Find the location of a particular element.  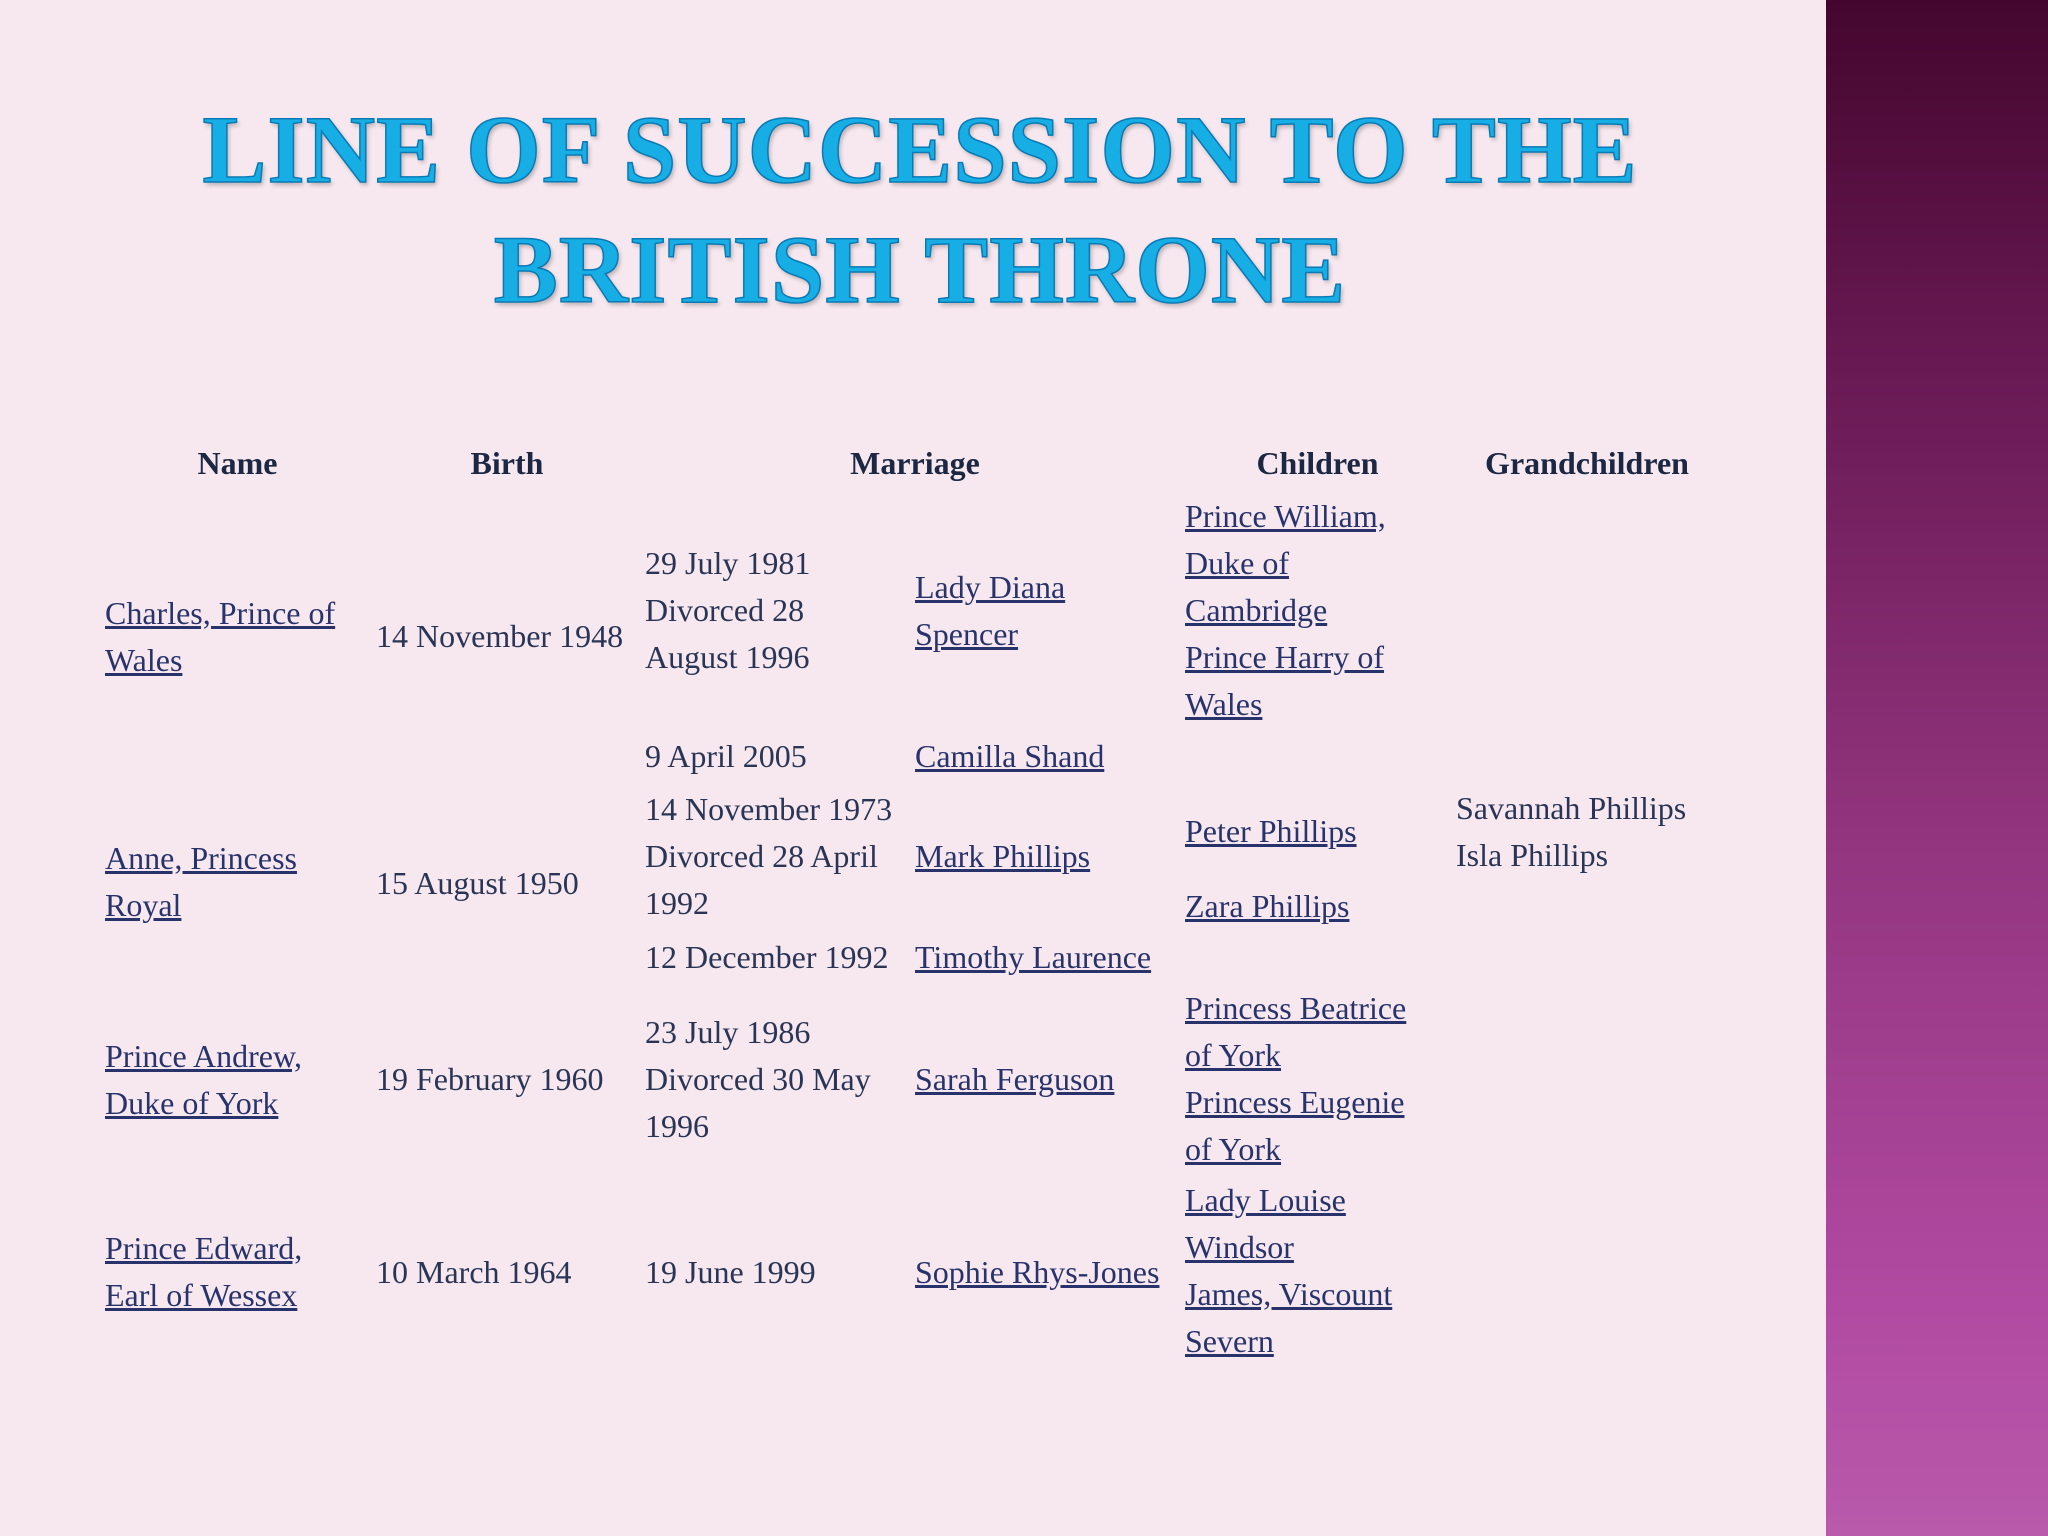

spouse-link-sarah-ferguson: Sarah Ferguson is located at coordinates (1015, 1079).